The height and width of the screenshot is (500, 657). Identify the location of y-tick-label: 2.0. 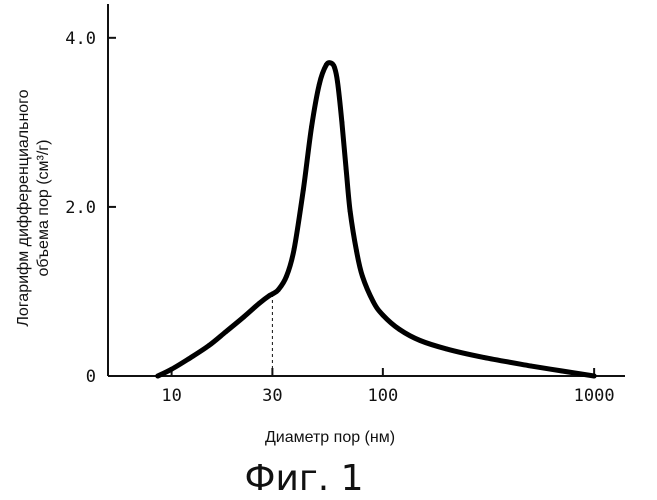
(80, 208).